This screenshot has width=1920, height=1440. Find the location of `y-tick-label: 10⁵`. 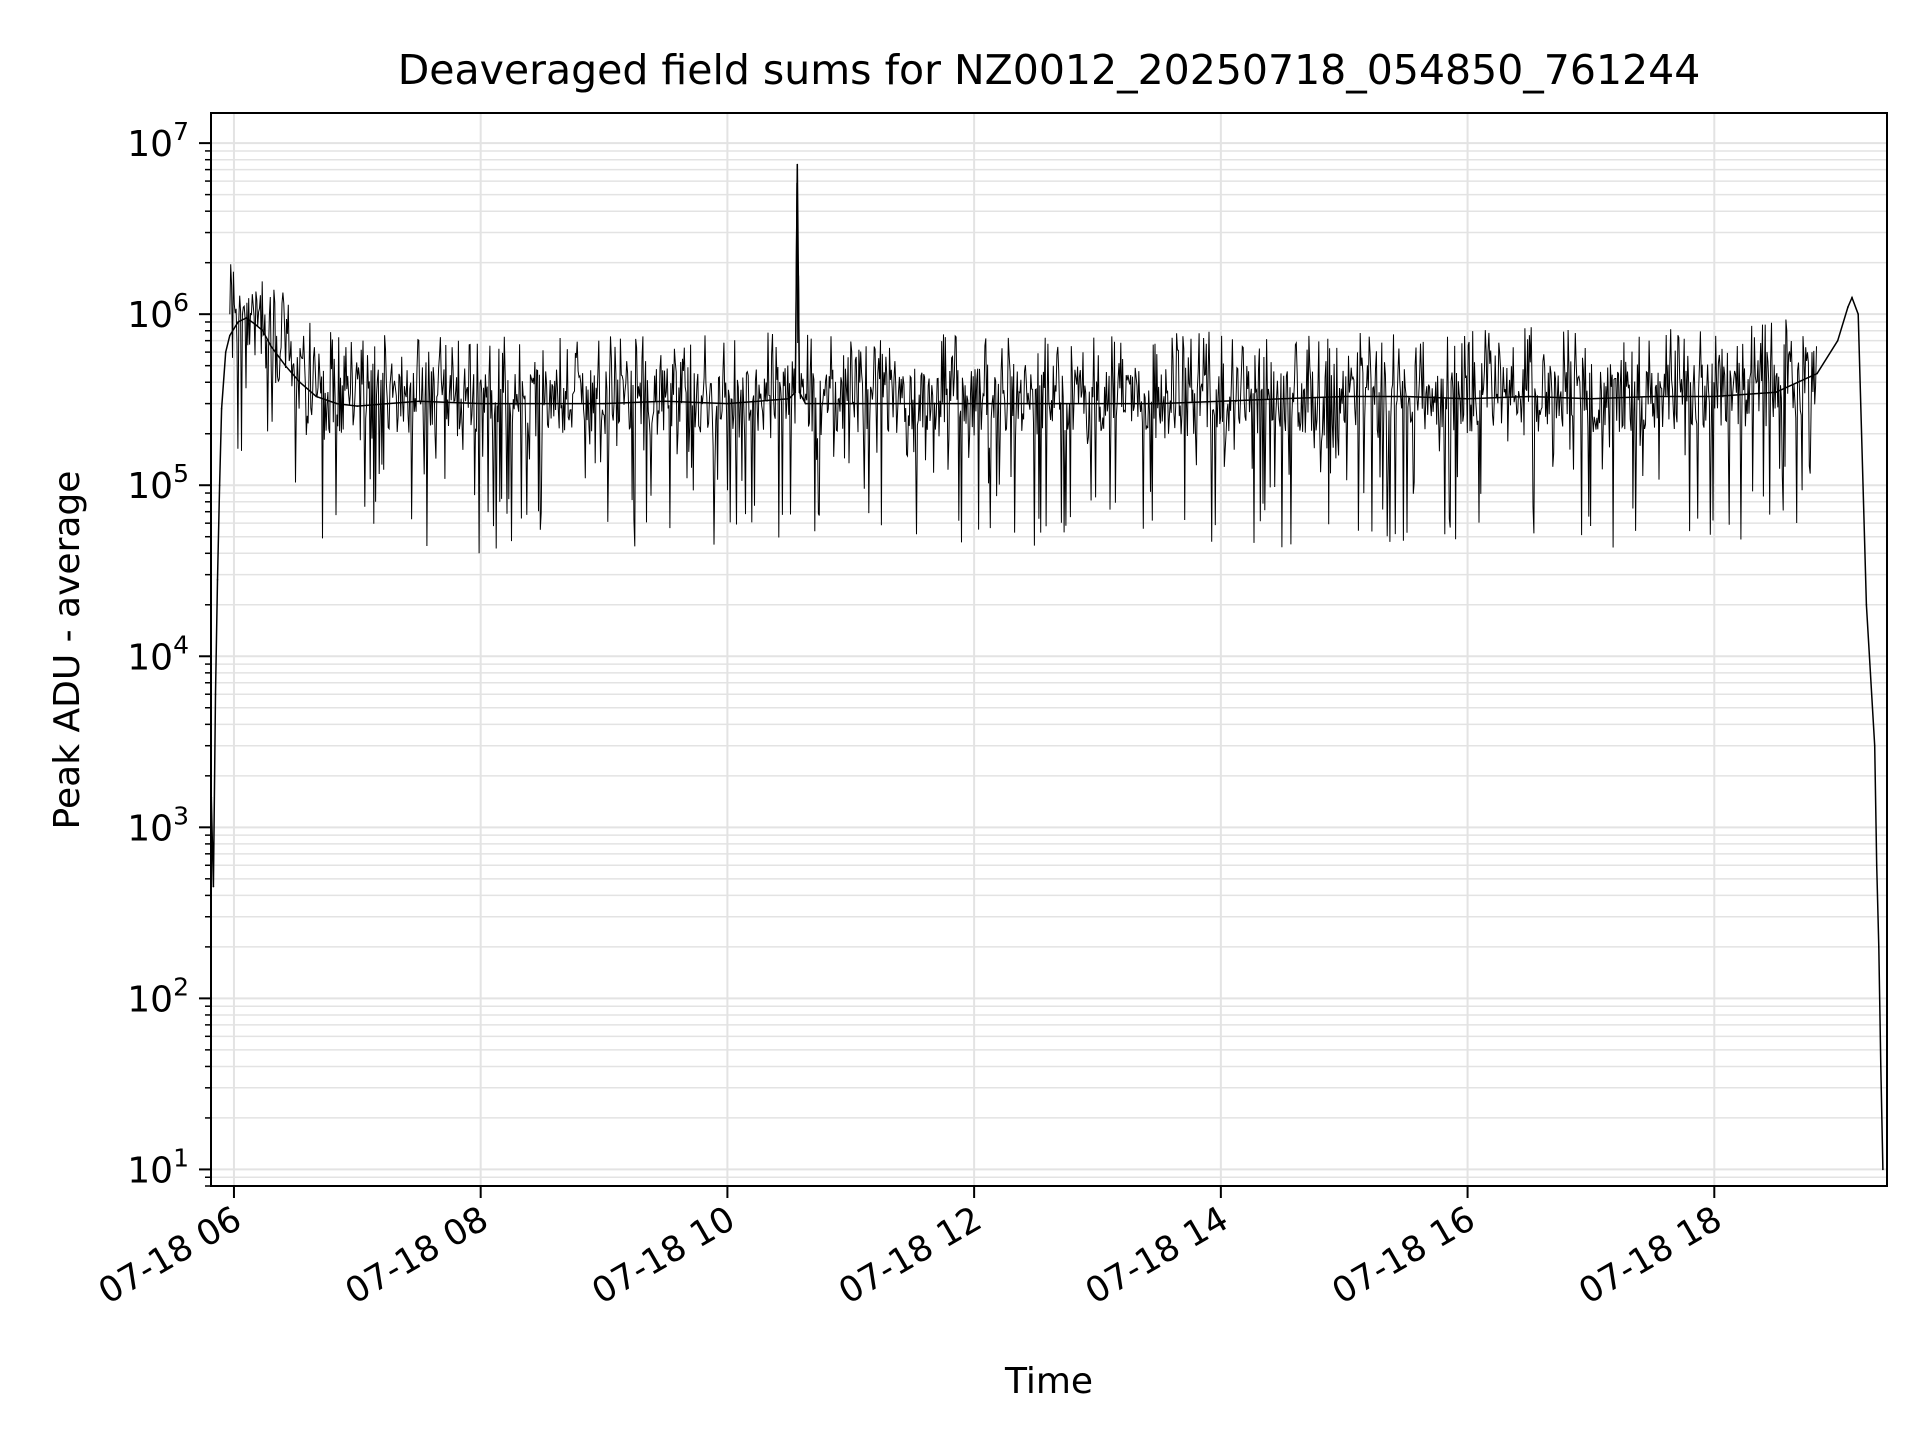

y-tick-label: 10⁵ is located at coordinates (158, 483).